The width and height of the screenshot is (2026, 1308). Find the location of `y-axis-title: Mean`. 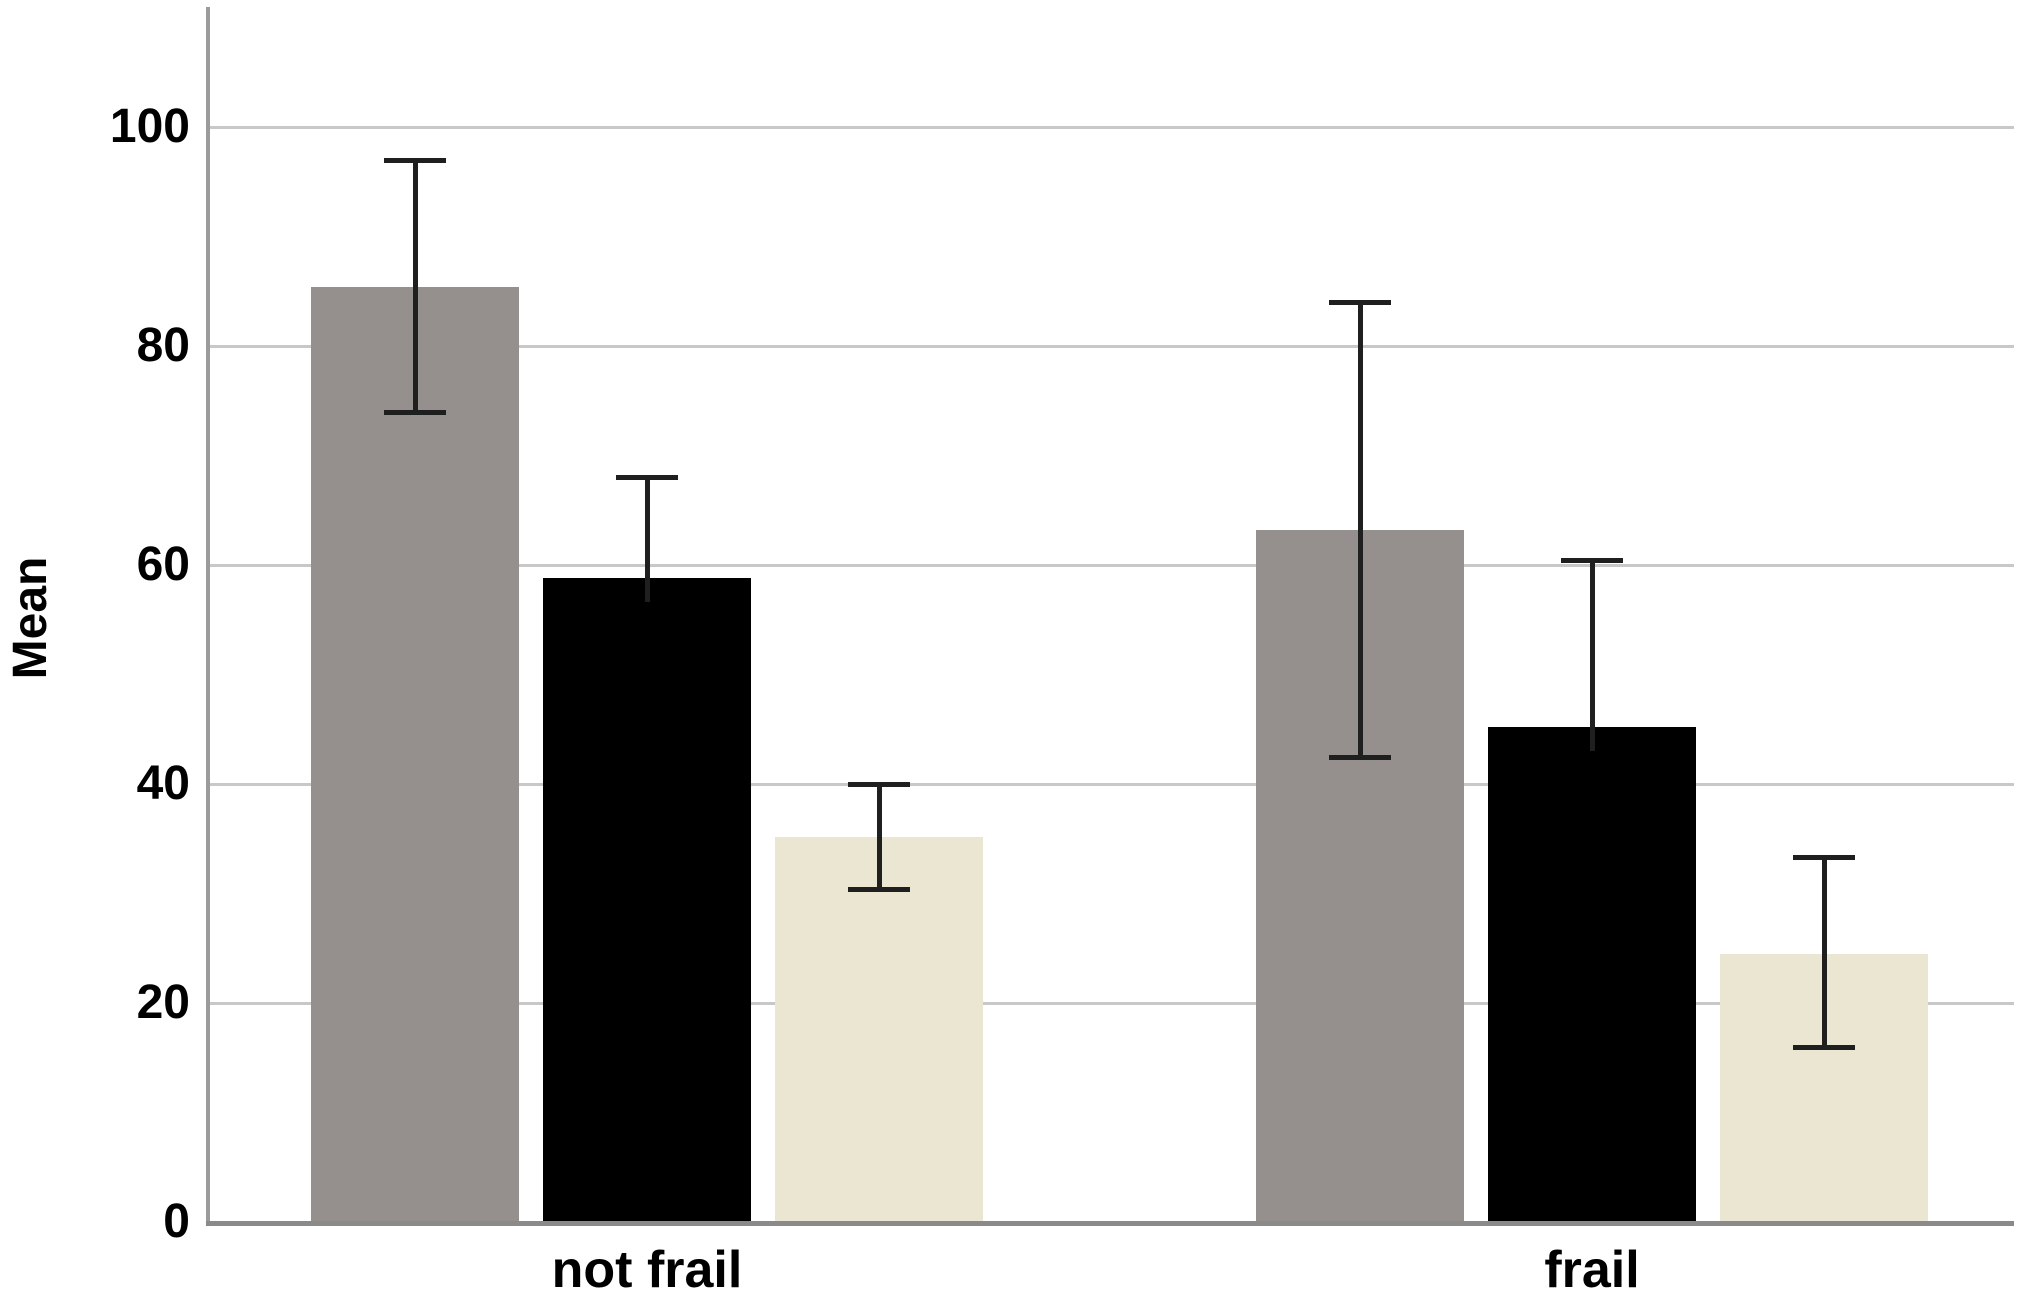

y-axis-title: Mean is located at coordinates (30, 618).